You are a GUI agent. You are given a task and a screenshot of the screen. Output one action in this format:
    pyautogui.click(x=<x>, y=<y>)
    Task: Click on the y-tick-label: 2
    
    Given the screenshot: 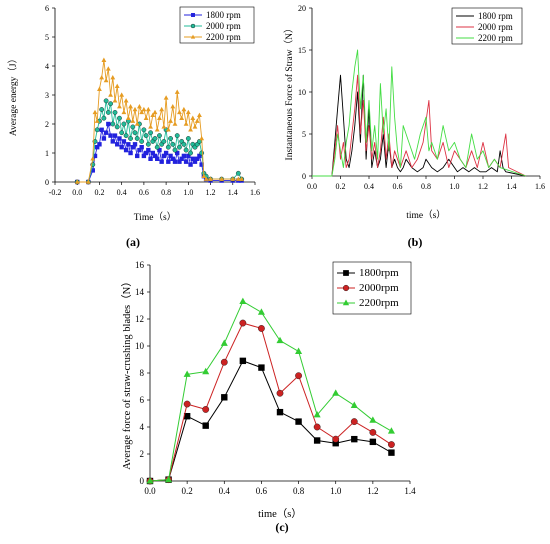 What is the action you would take?
    pyautogui.click(x=47, y=124)
    